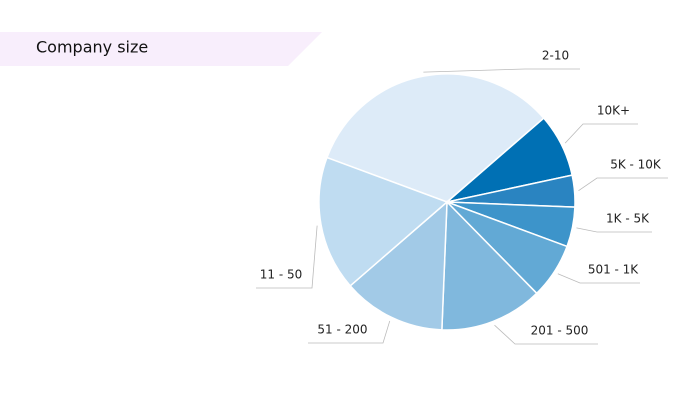  What do you see at coordinates (628, 219) in the screenshot?
I see `slice-label: 1K - 5K` at bounding box center [628, 219].